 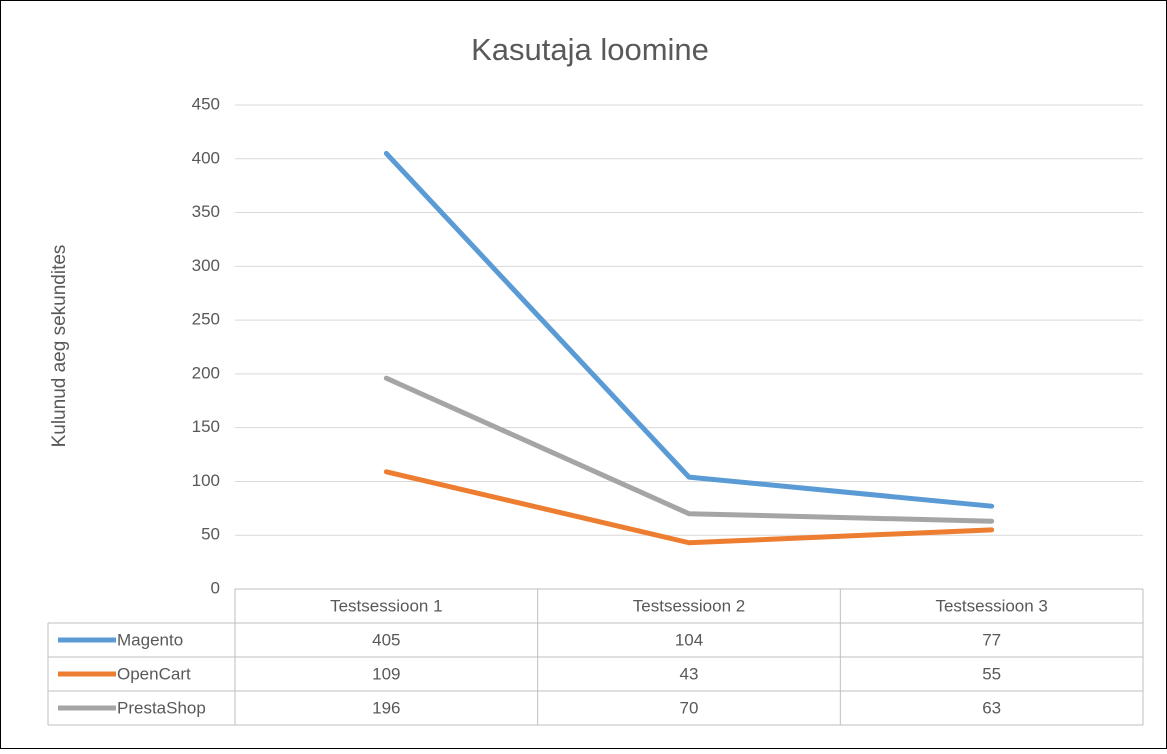 I want to click on y-tick-label: 300, so click(x=206, y=265).